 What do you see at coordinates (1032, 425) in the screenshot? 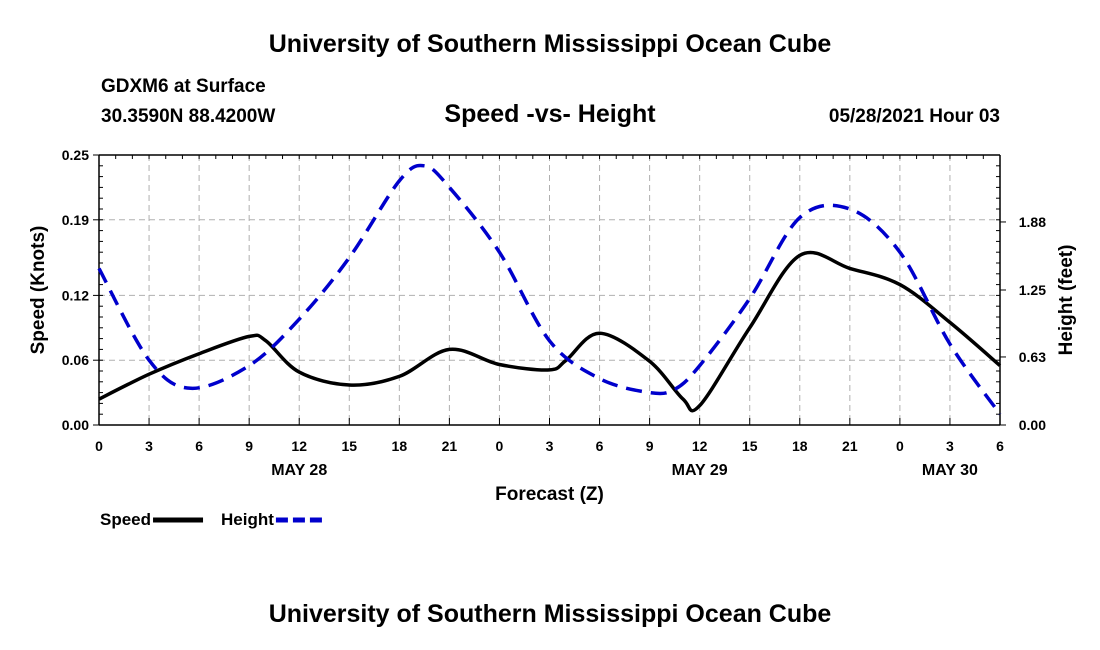
I see `right-tick-label: 0.00` at bounding box center [1032, 425].